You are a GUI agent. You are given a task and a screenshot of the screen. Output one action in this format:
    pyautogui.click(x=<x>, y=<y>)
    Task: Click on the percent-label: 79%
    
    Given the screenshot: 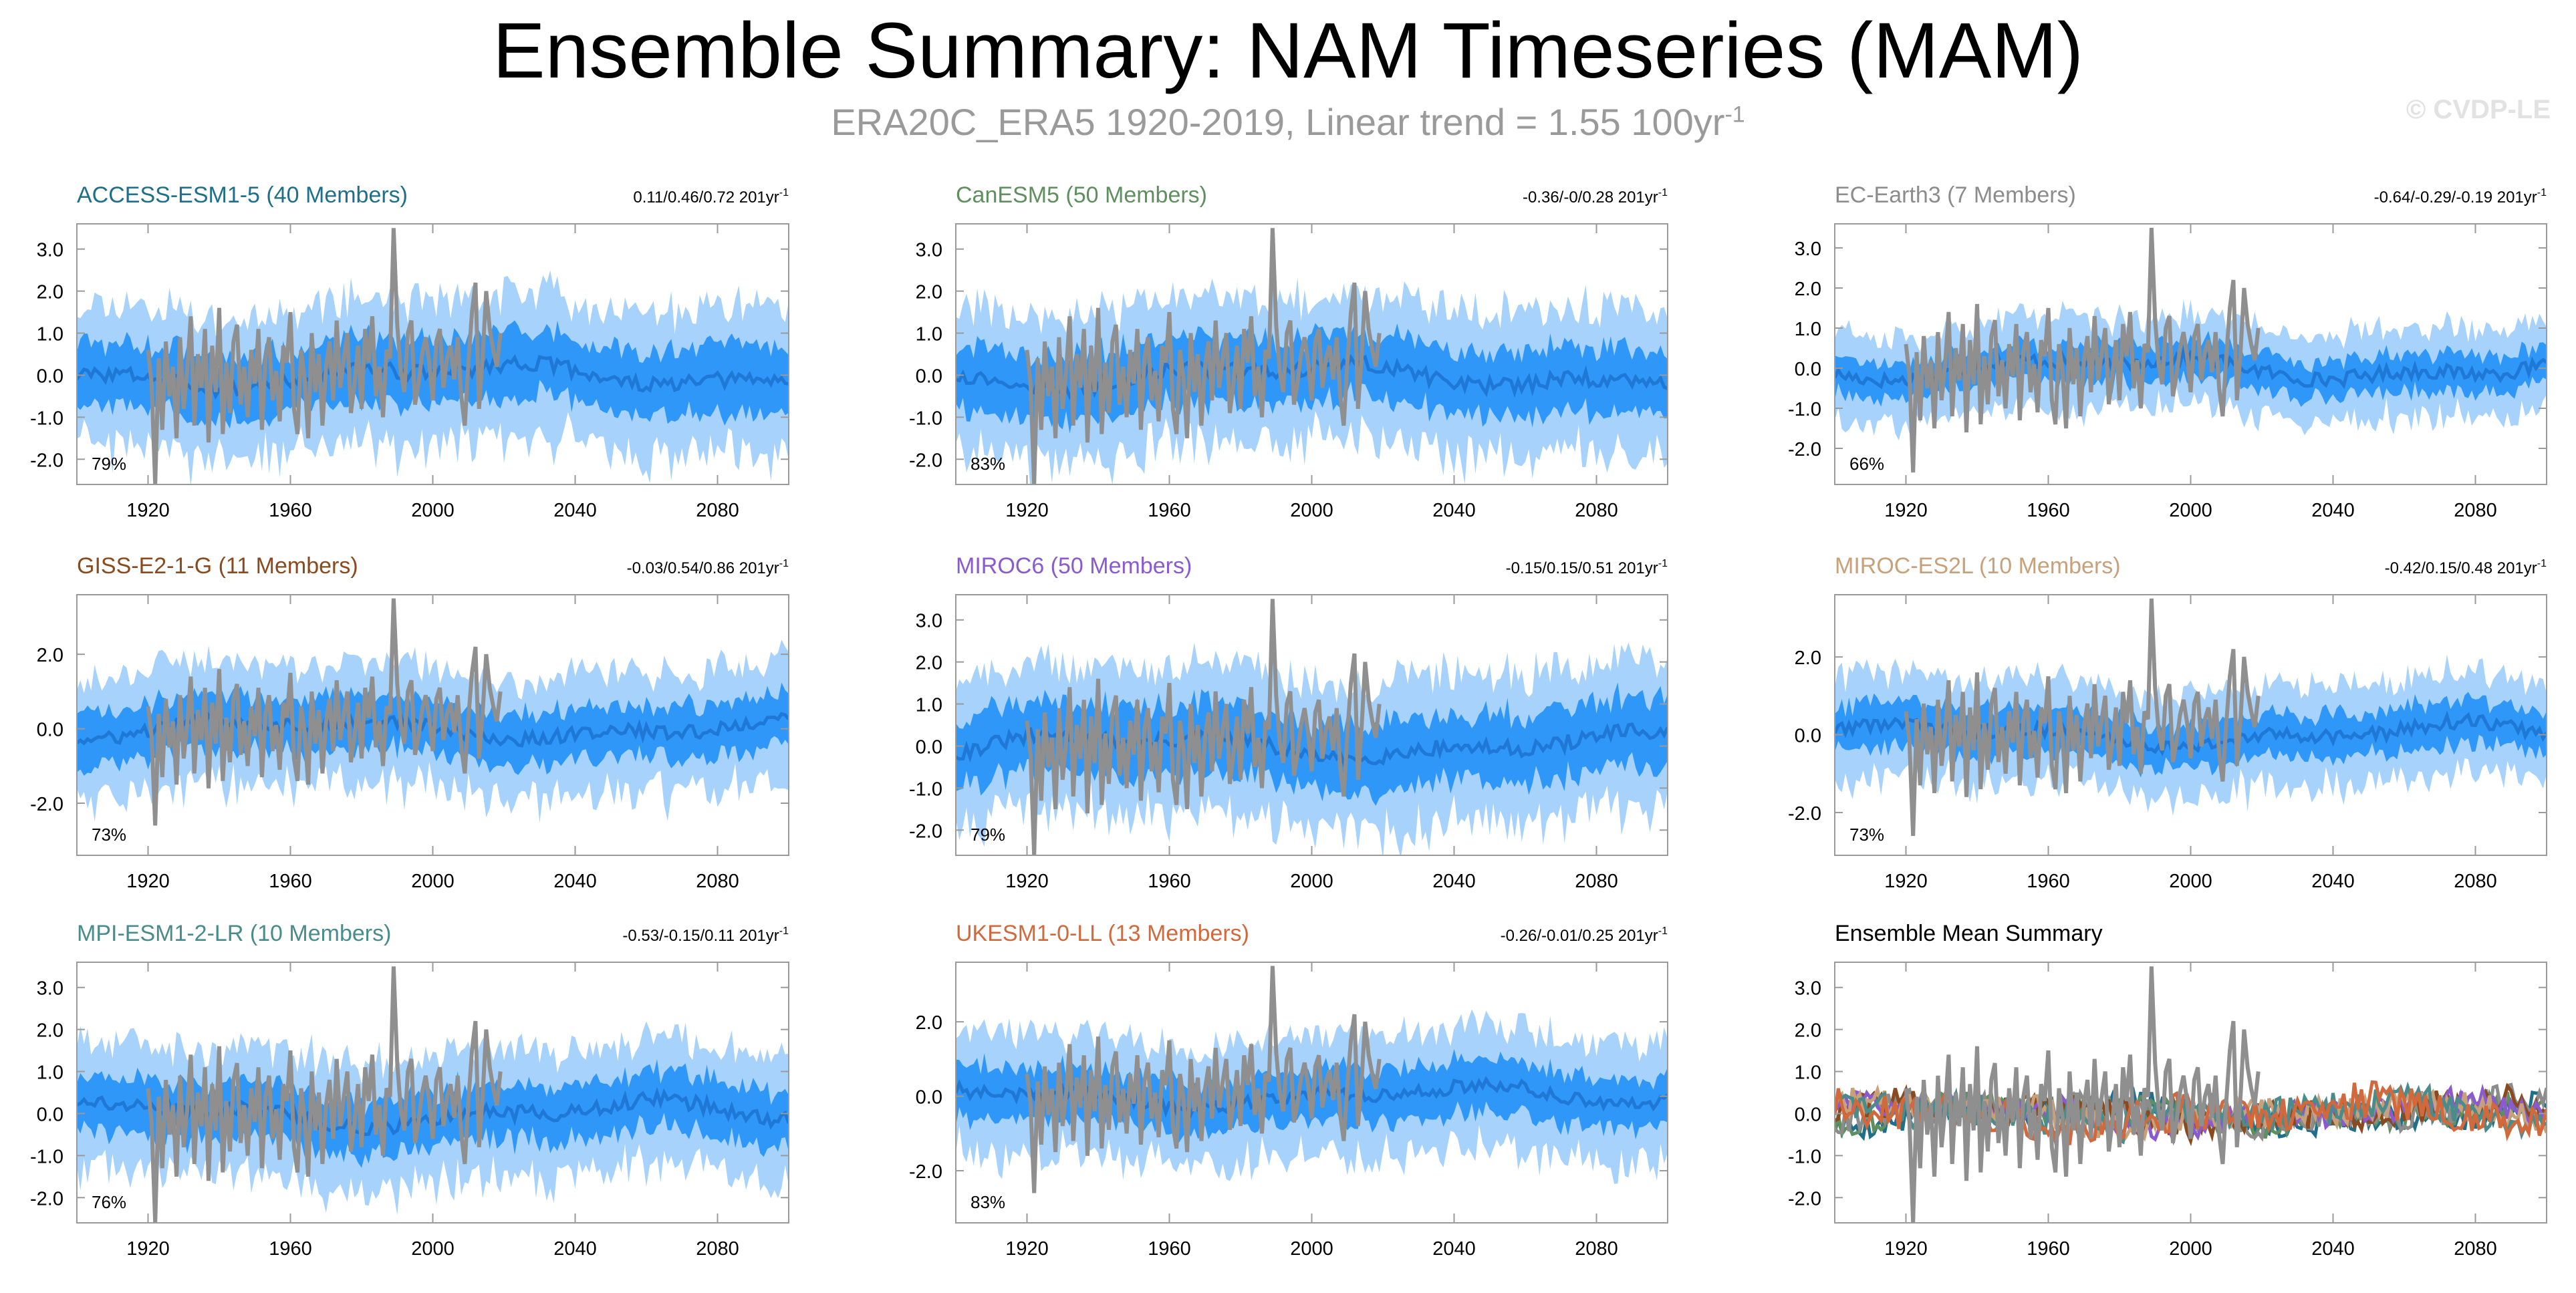 What is the action you would take?
    pyautogui.click(x=988, y=835)
    